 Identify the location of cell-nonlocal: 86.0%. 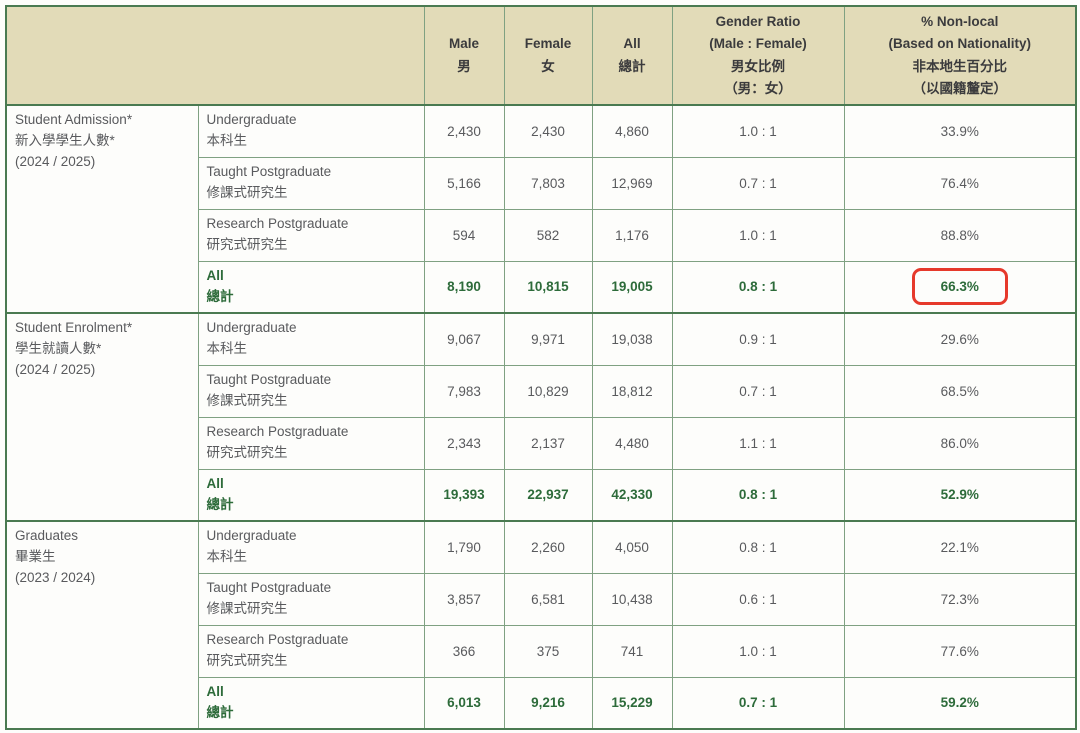
(960, 443).